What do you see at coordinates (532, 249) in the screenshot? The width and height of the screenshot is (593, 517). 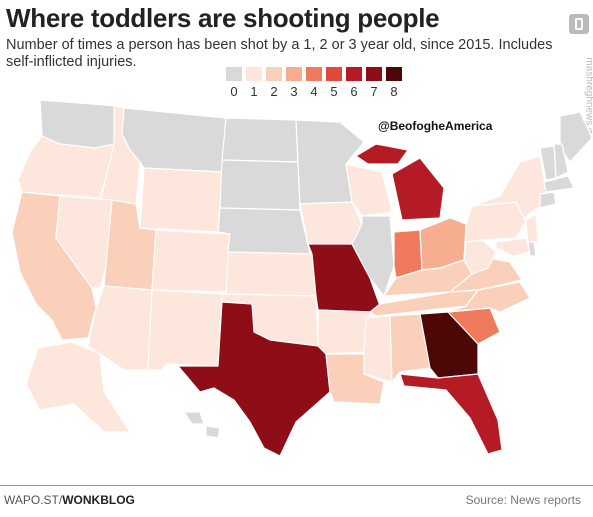 I see `state-de` at bounding box center [532, 249].